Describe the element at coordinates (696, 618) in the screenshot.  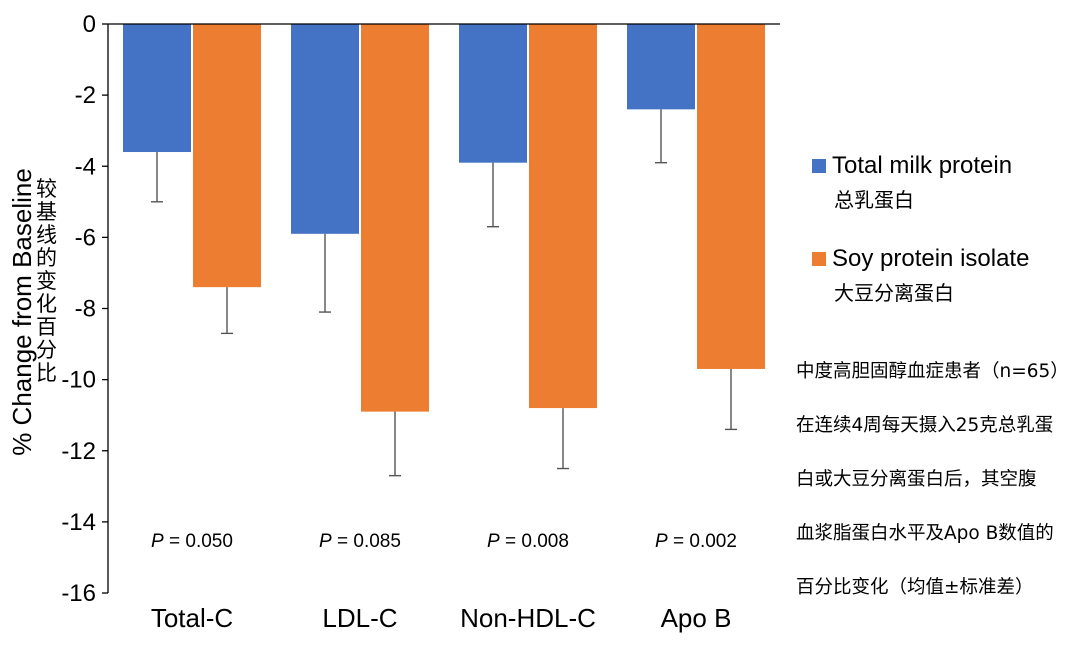
I see `x-tick-label: Apo B` at that location.